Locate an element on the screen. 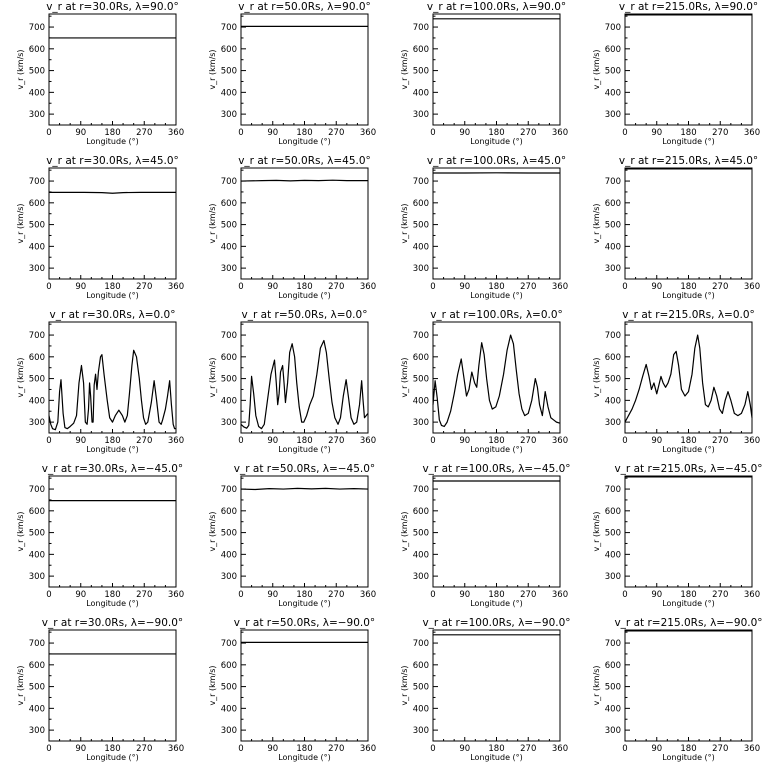 Image resolution: width=768 pixels, height=768 pixels. panel-title: v_r at r=30.0Rs, λ=0.0° is located at coordinates (113, 315).